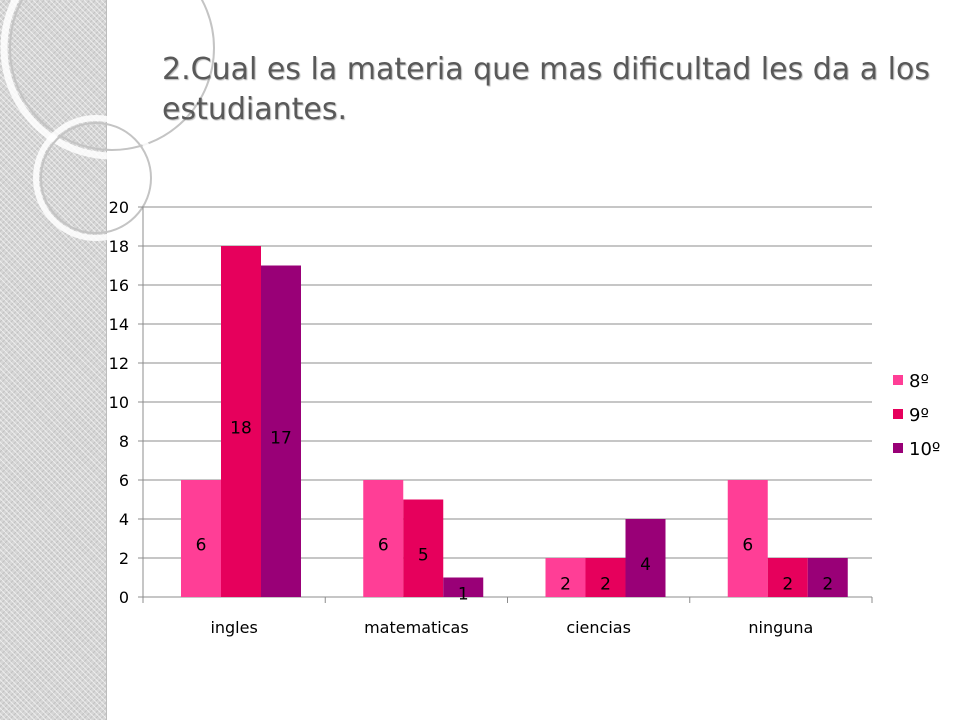 This screenshot has height=720, width=960. What do you see at coordinates (124, 558) in the screenshot?
I see `y-tick-label: 2` at bounding box center [124, 558].